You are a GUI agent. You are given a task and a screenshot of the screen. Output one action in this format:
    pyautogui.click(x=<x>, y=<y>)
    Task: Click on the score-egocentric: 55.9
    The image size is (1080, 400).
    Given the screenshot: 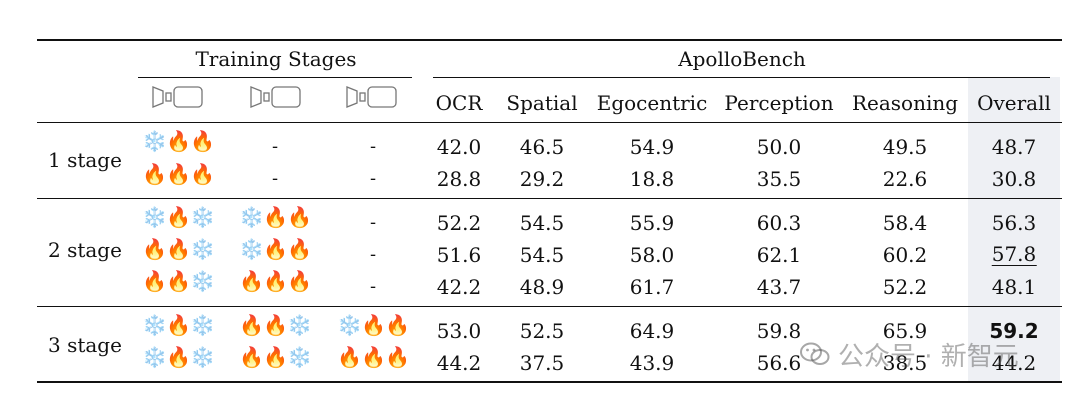 What is the action you would take?
    pyautogui.click(x=652, y=223)
    